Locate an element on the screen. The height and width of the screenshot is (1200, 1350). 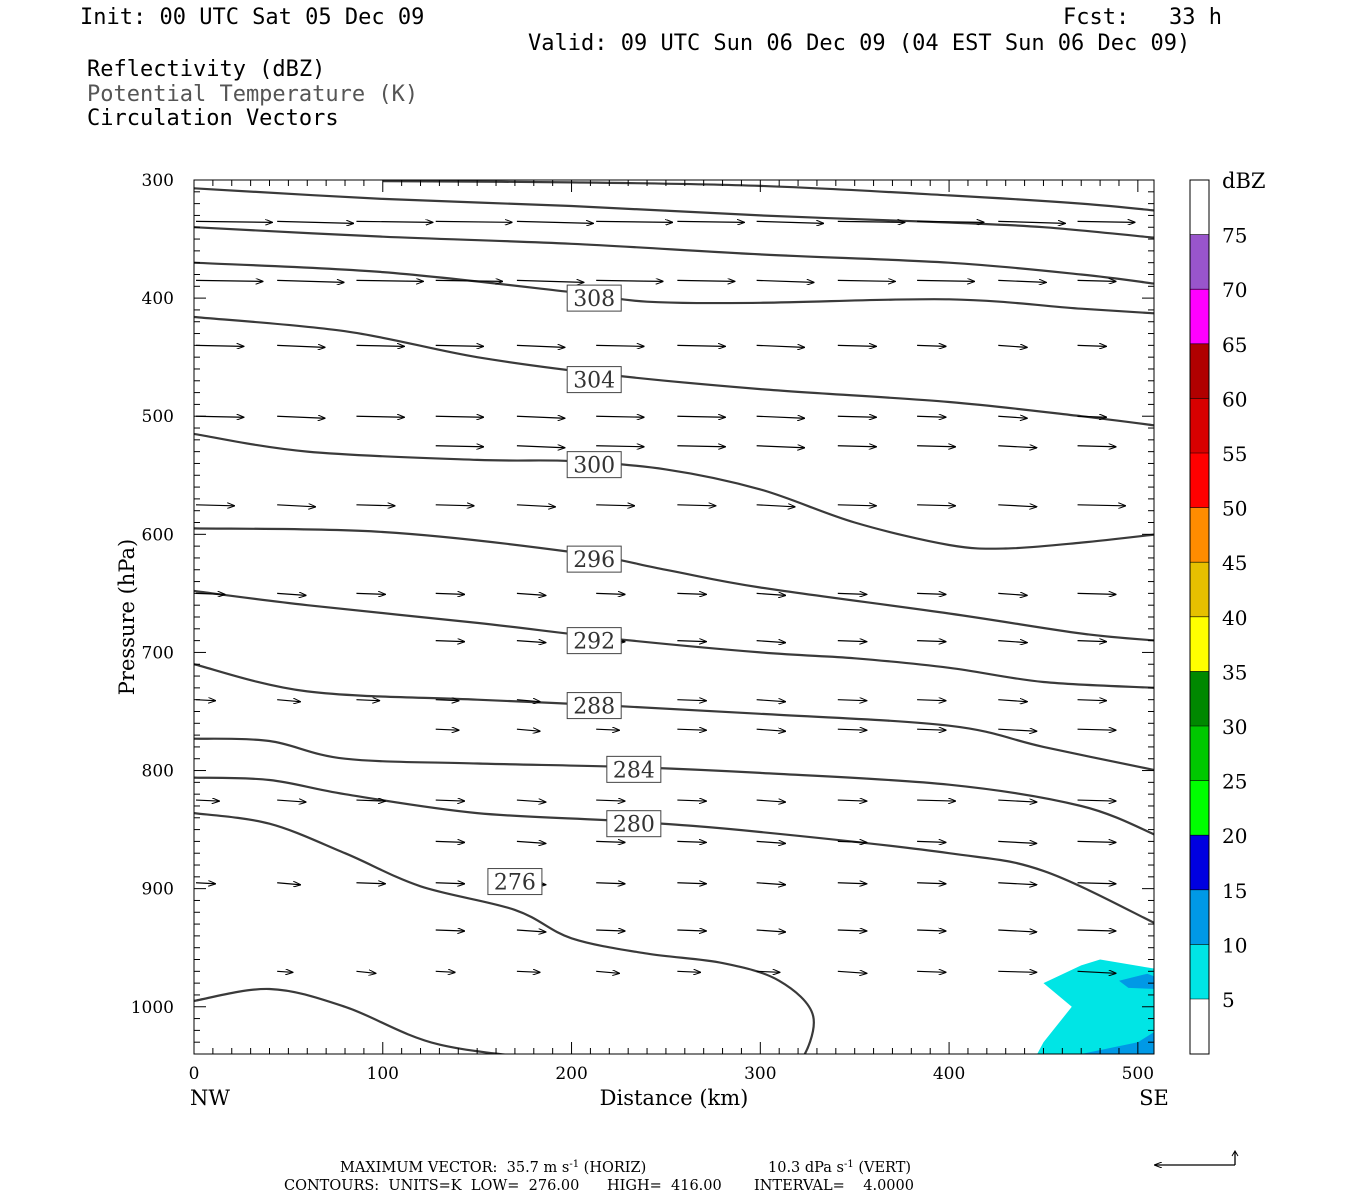
contour-label-300: 300 is located at coordinates (594, 466).